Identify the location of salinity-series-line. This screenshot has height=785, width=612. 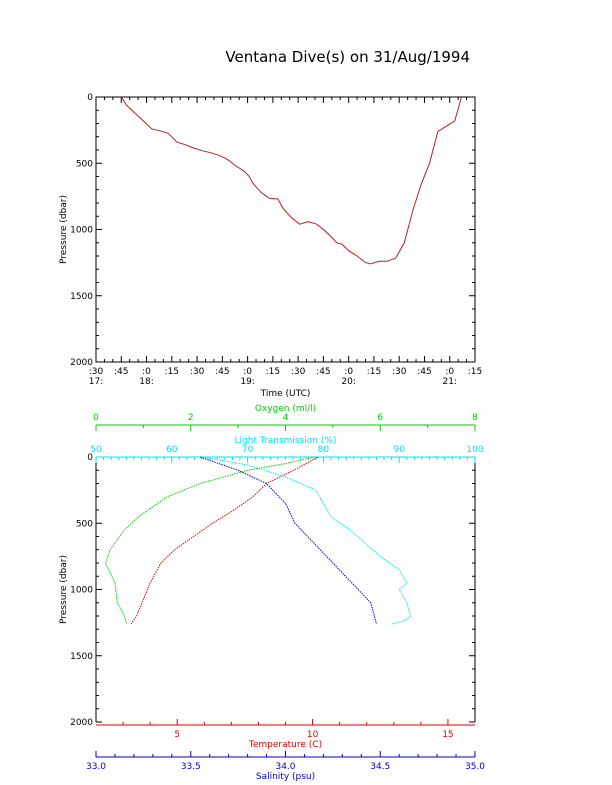
(288, 540).